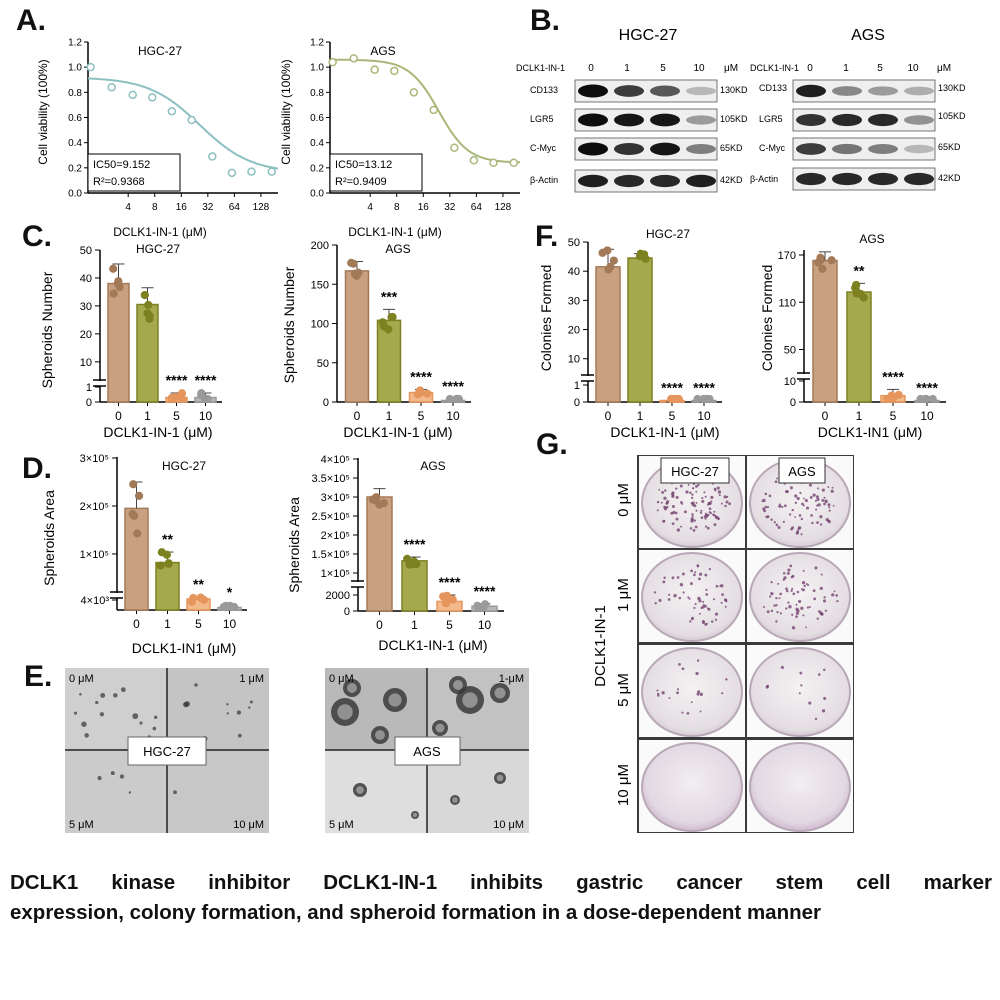 The width and height of the screenshot is (1000, 1000). I want to click on western-hgc-size-42: 42KD, so click(731, 180).